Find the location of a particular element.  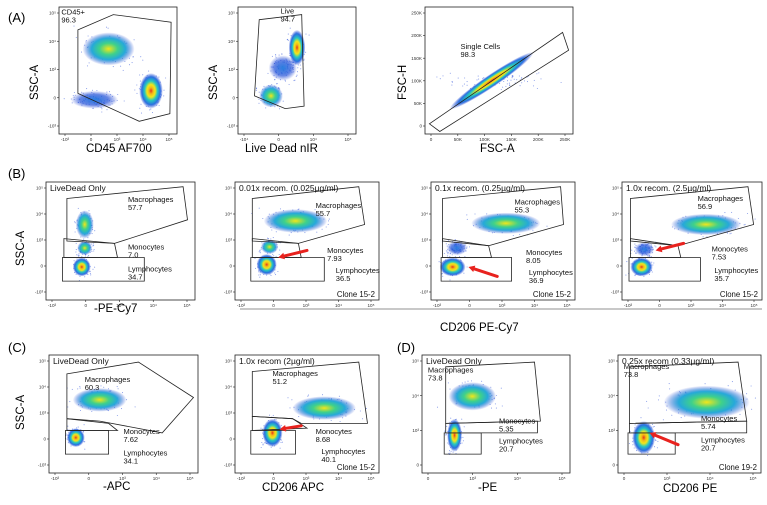

x-tick-label: 150K is located at coordinates (512, 139).